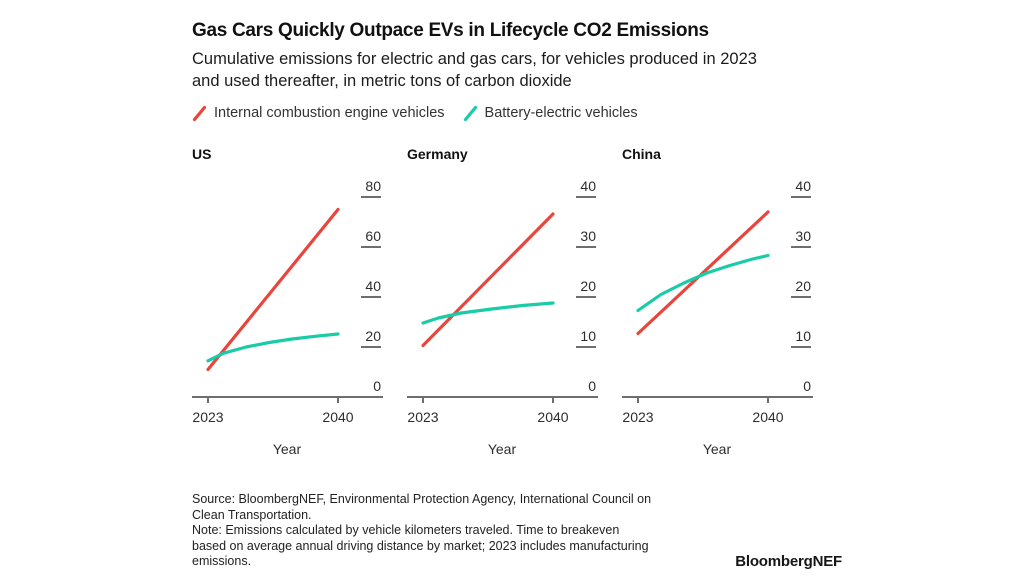  Describe the element at coordinates (788, 561) in the screenshot. I see `bloombergnef-logo: BloombergNEF` at that location.